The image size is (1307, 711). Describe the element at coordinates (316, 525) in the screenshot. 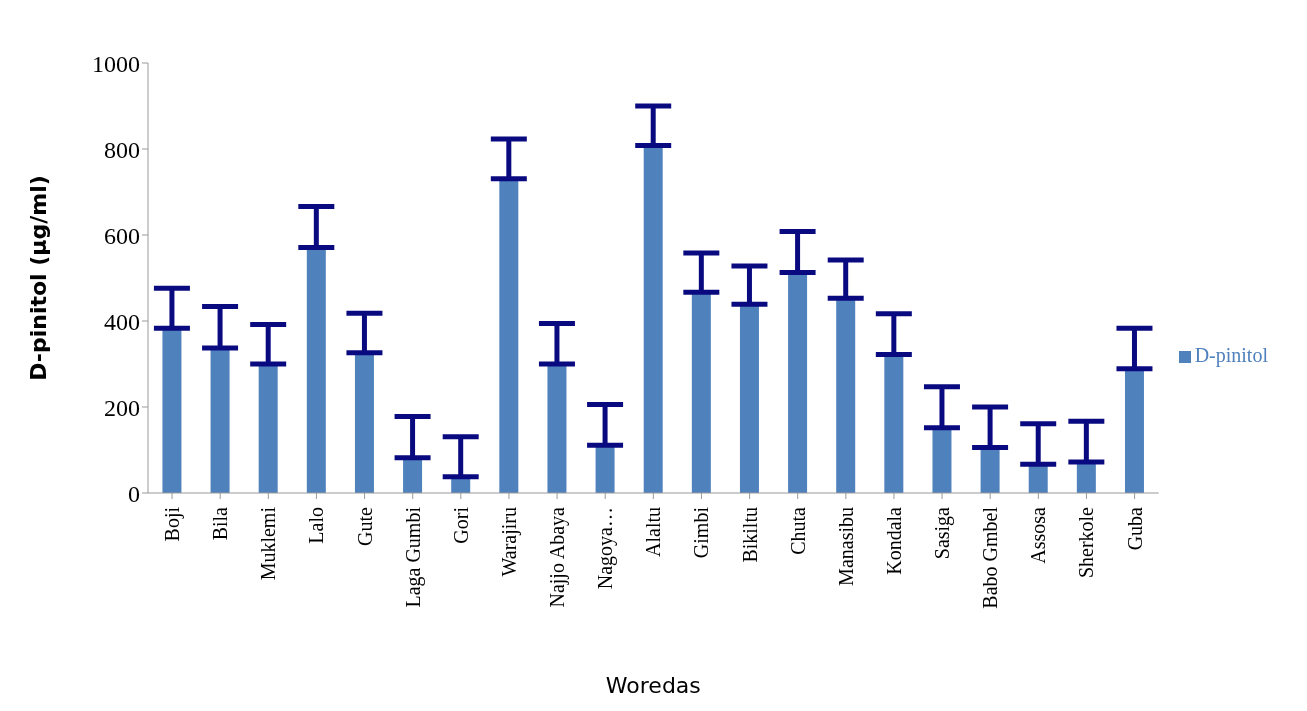

I see `x-tick-label: Lalo` at that location.